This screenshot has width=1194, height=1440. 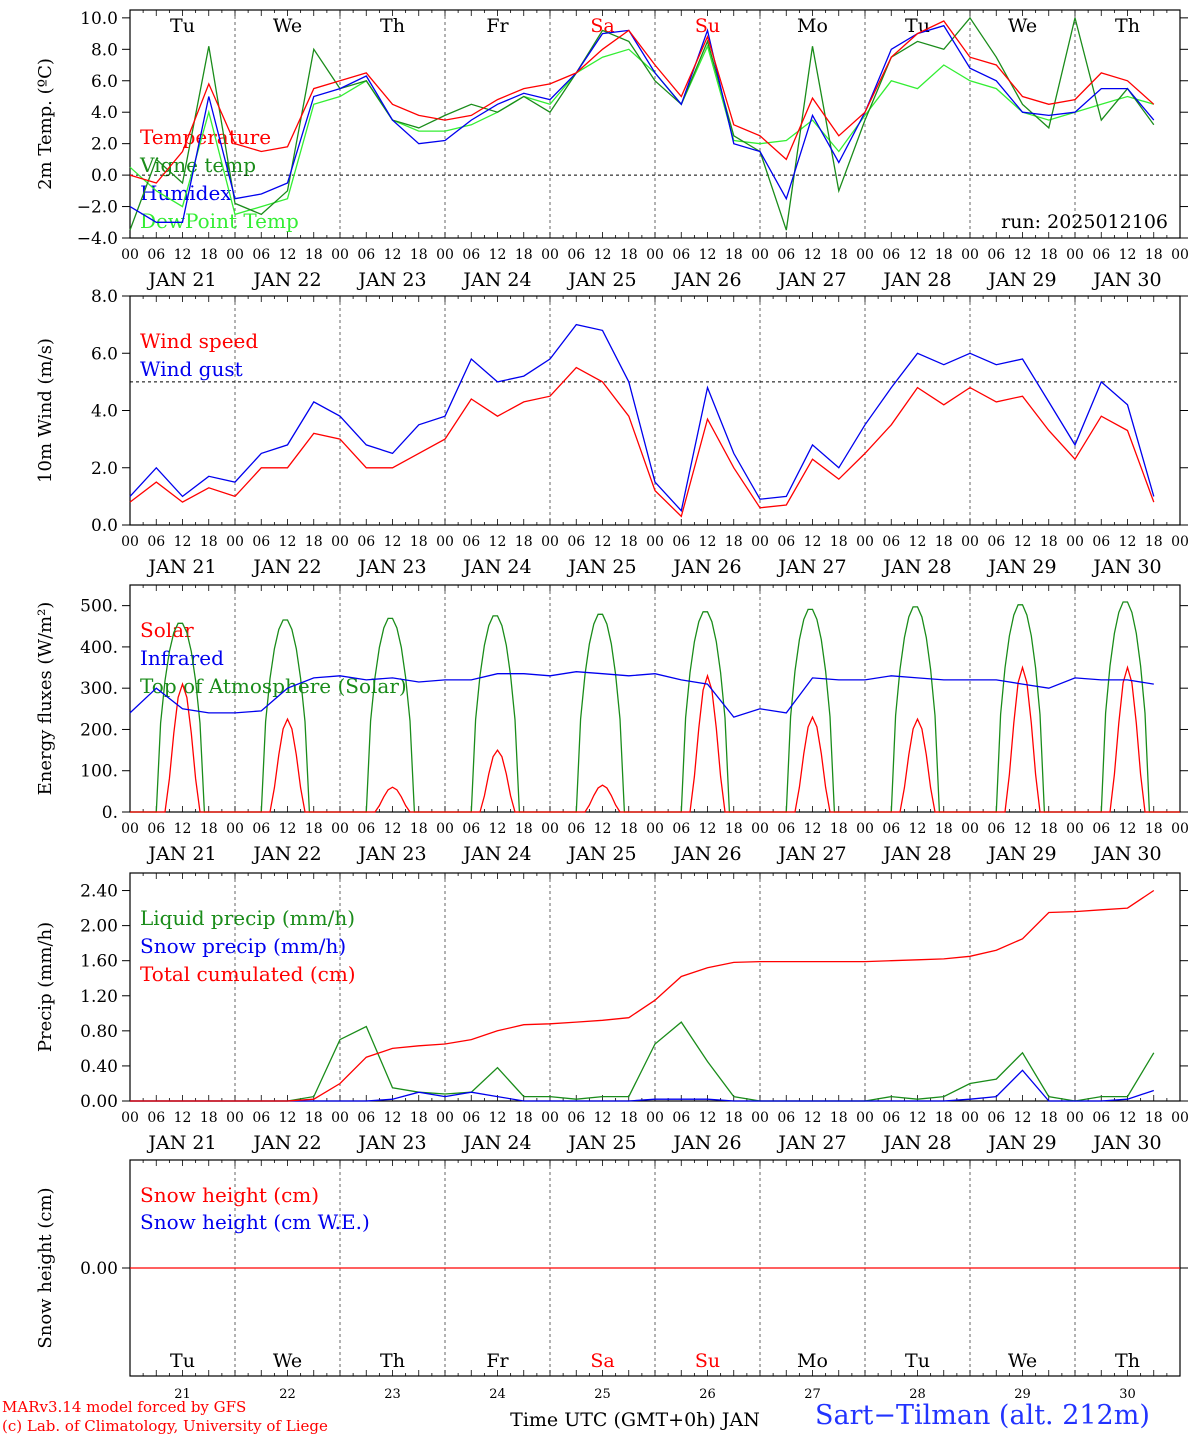 What do you see at coordinates (392, 1394) in the screenshot?
I see `day-number-label: 23` at bounding box center [392, 1394].